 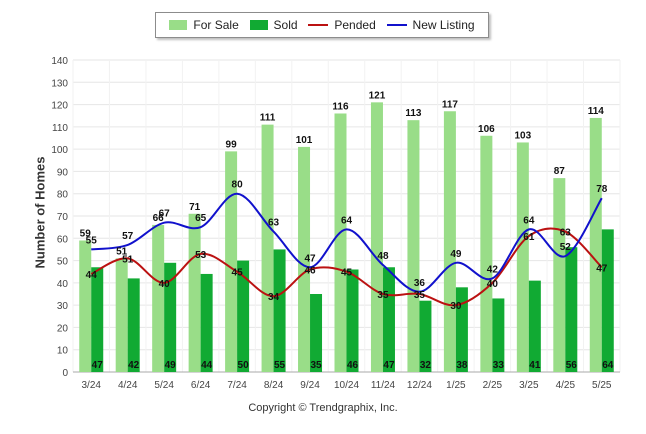 What do you see at coordinates (128, 385) in the screenshot?
I see `x-tick-label: 4/24` at bounding box center [128, 385].